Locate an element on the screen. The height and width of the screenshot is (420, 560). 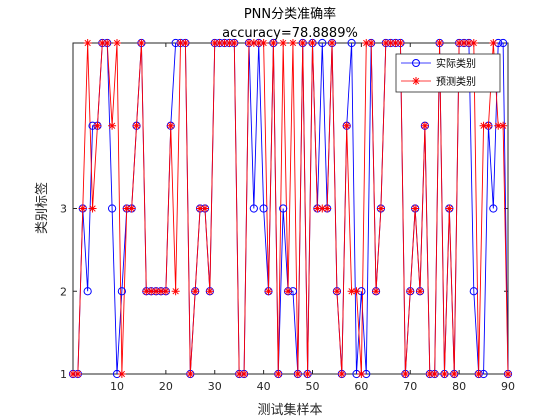
legend: 实际类别 预测类别 is located at coordinates (448, 73).